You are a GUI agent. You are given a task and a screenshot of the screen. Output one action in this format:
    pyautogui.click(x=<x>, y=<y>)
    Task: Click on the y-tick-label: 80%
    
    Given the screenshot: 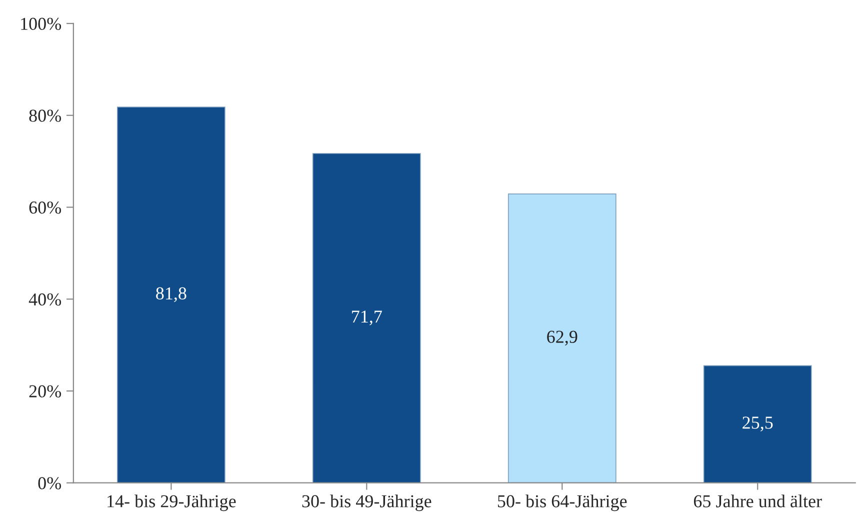 What is the action you would take?
    pyautogui.click(x=45, y=116)
    